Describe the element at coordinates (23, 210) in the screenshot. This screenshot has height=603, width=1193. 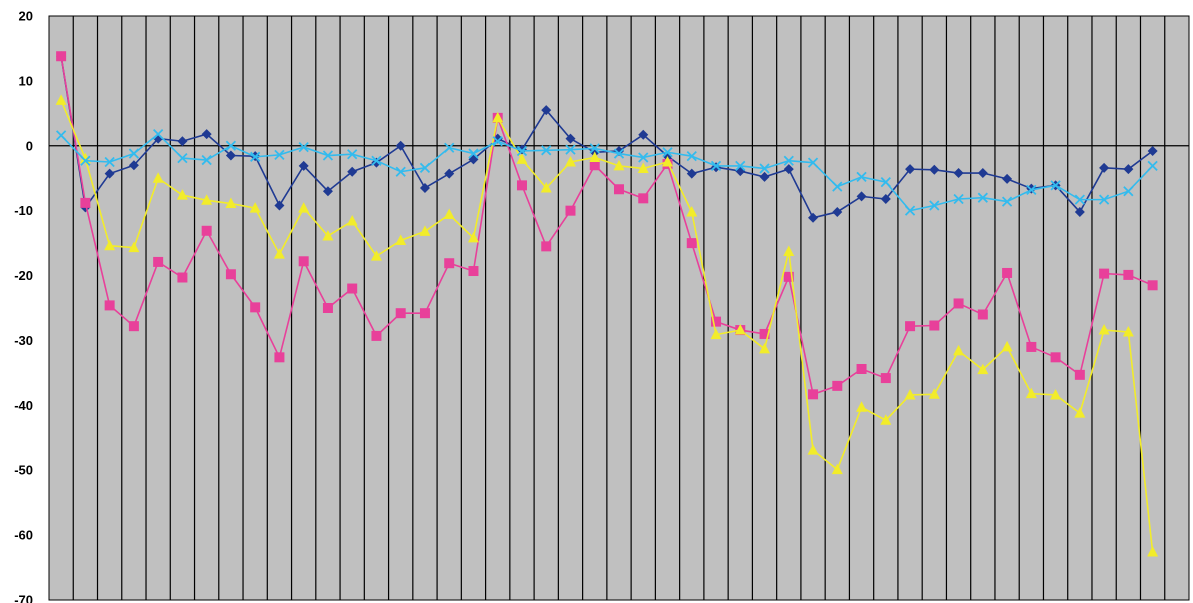
I see `y-tick-label: -10` at that location.